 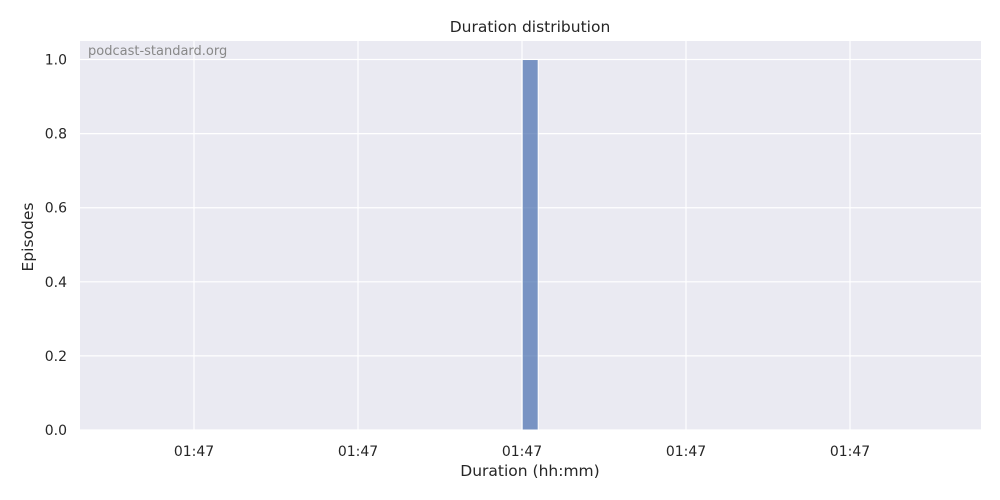 I want to click on bars, so click(x=530, y=245).